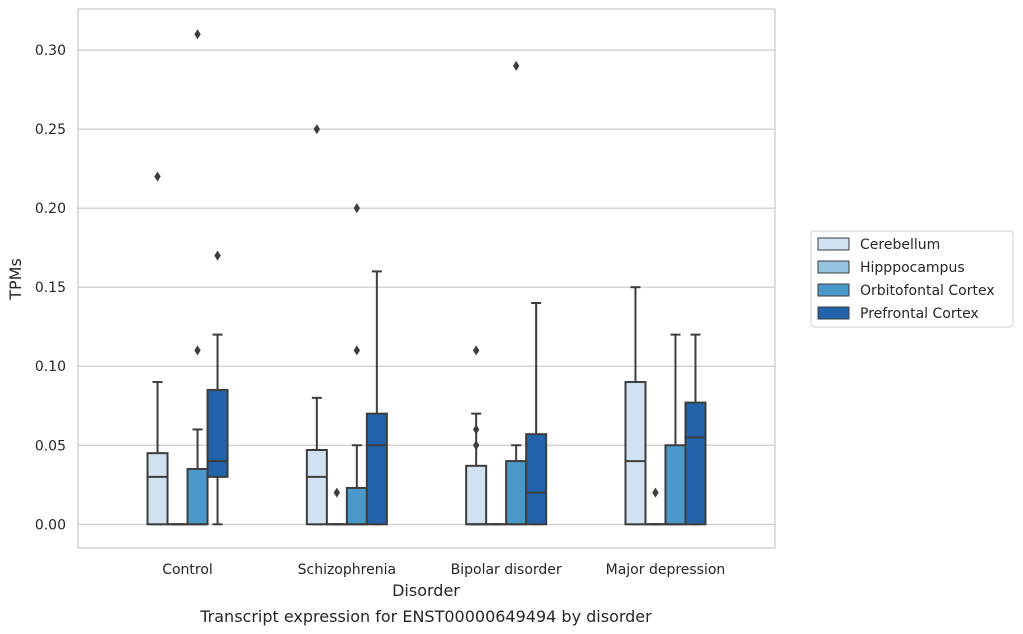  I want to click on legend-label: Hipppocampus, so click(912, 268).